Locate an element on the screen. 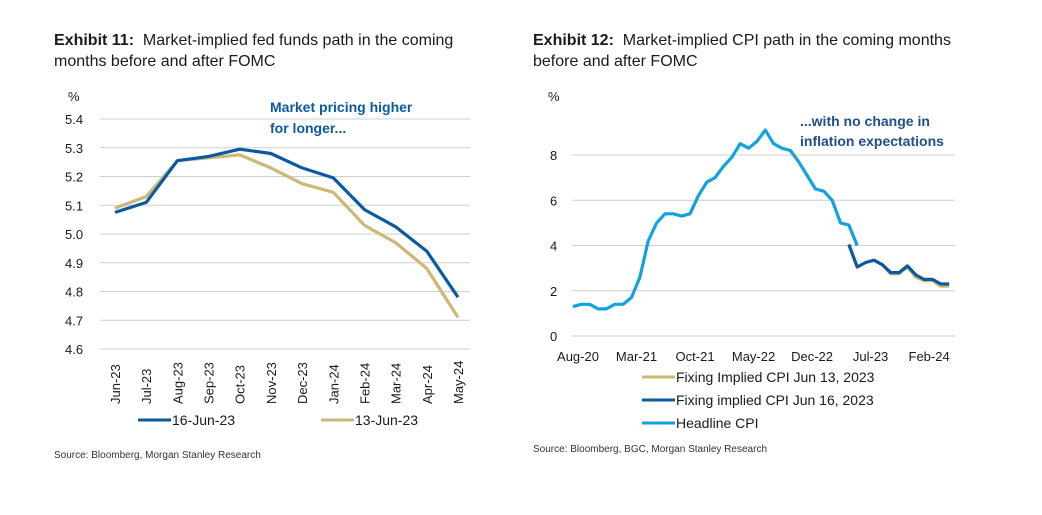  x-tick-label: Mar-24 is located at coordinates (396, 383).